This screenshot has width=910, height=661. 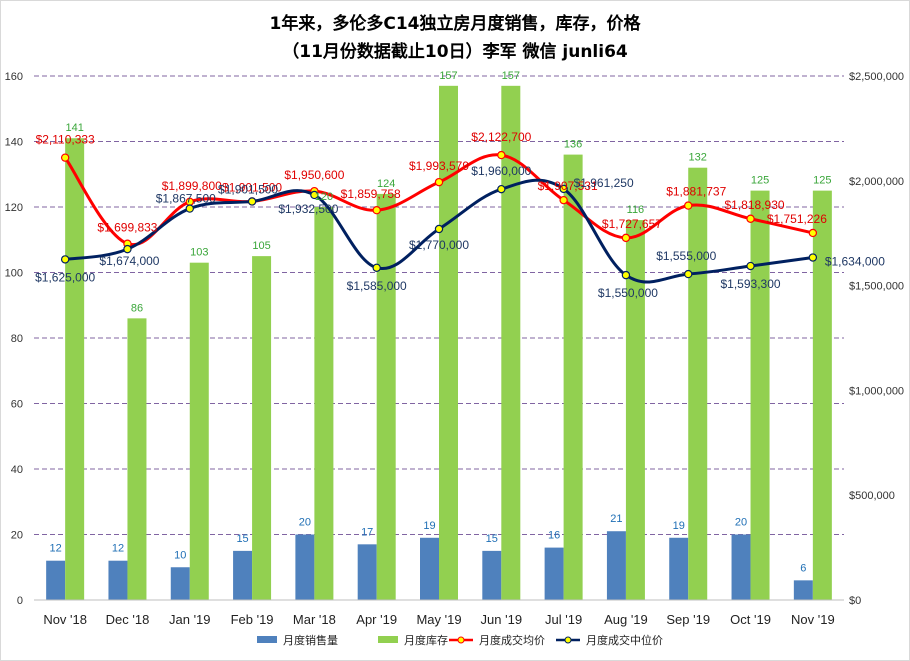 I want to click on legend-label: 月度销售量, so click(x=310, y=640).